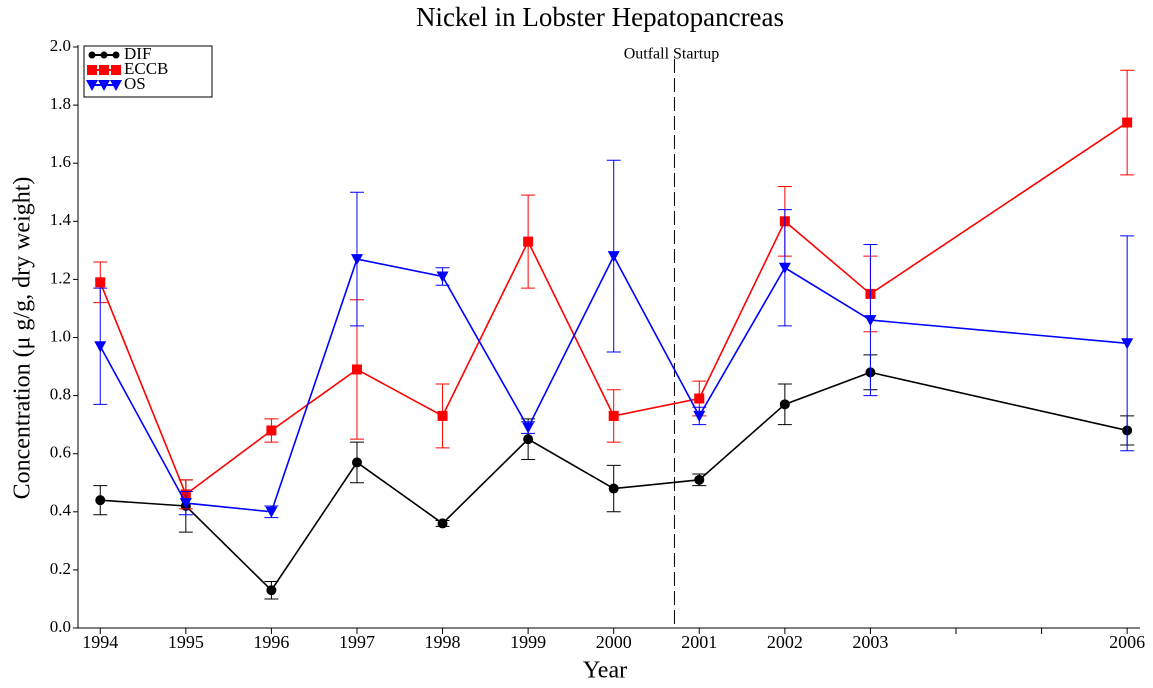 The height and width of the screenshot is (688, 1153). Describe the element at coordinates (146, 68) in the screenshot. I see `legend-label: ECCB` at that location.